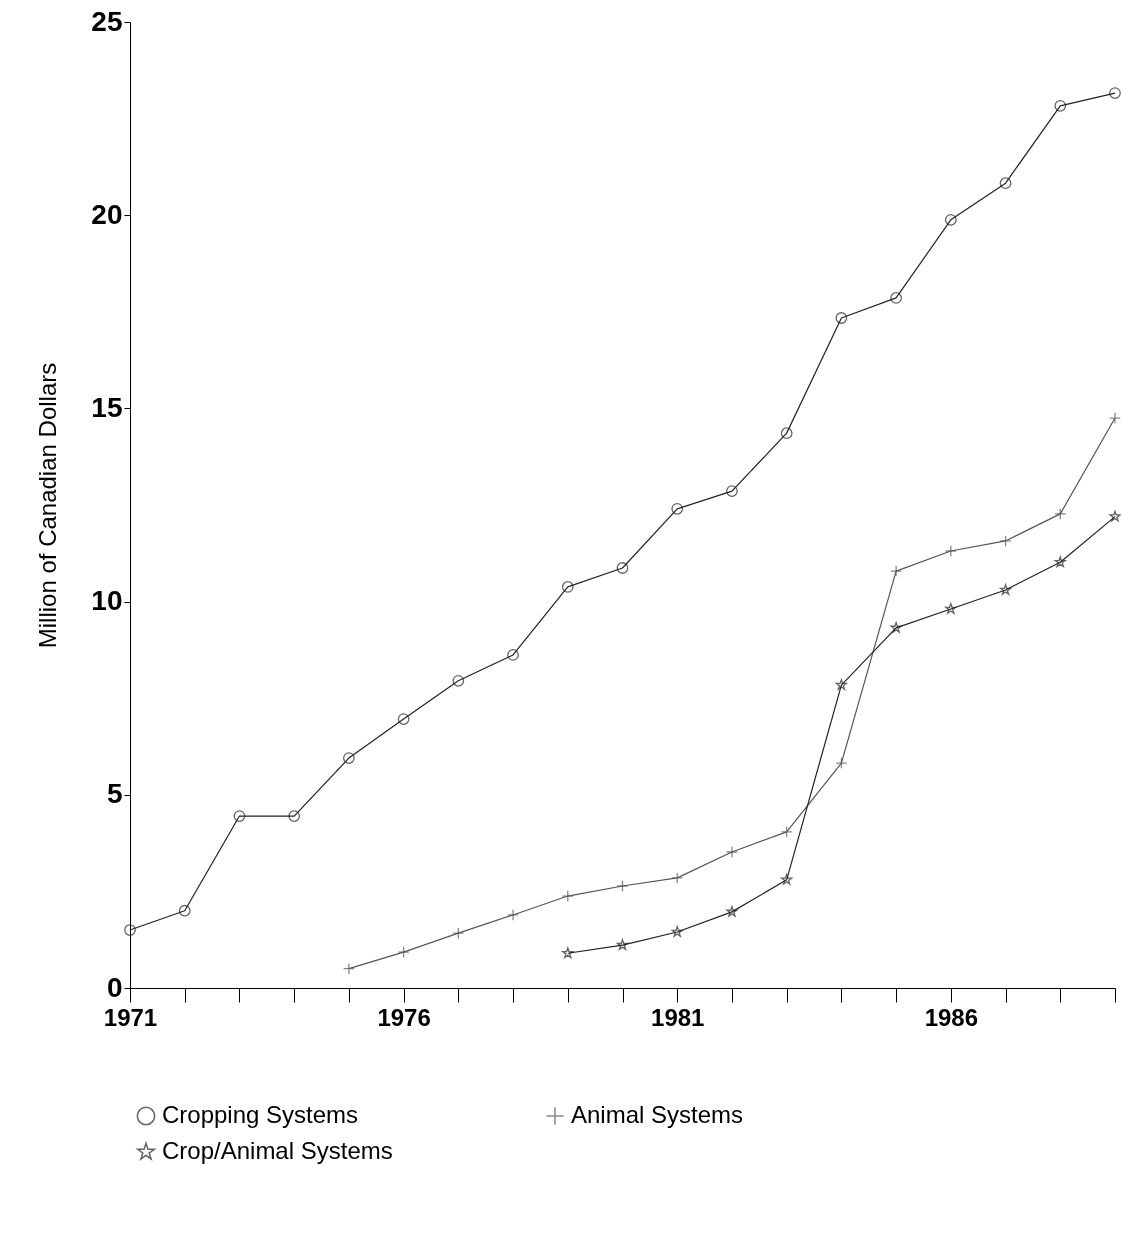  I want to click on legend-label: Cropping Systems, so click(260, 1114).